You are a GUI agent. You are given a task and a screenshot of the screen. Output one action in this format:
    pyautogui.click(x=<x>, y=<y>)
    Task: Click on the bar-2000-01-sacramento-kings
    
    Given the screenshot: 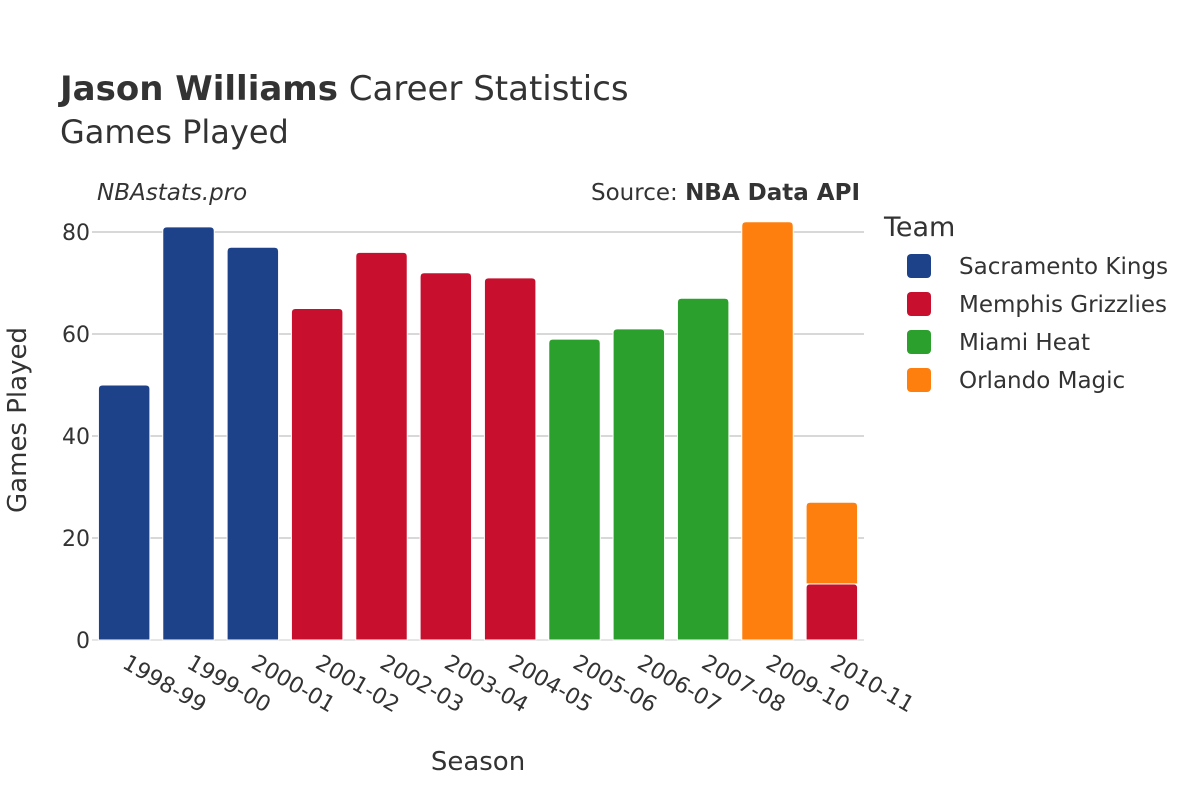 What is the action you would take?
    pyautogui.click(x=253, y=443)
    